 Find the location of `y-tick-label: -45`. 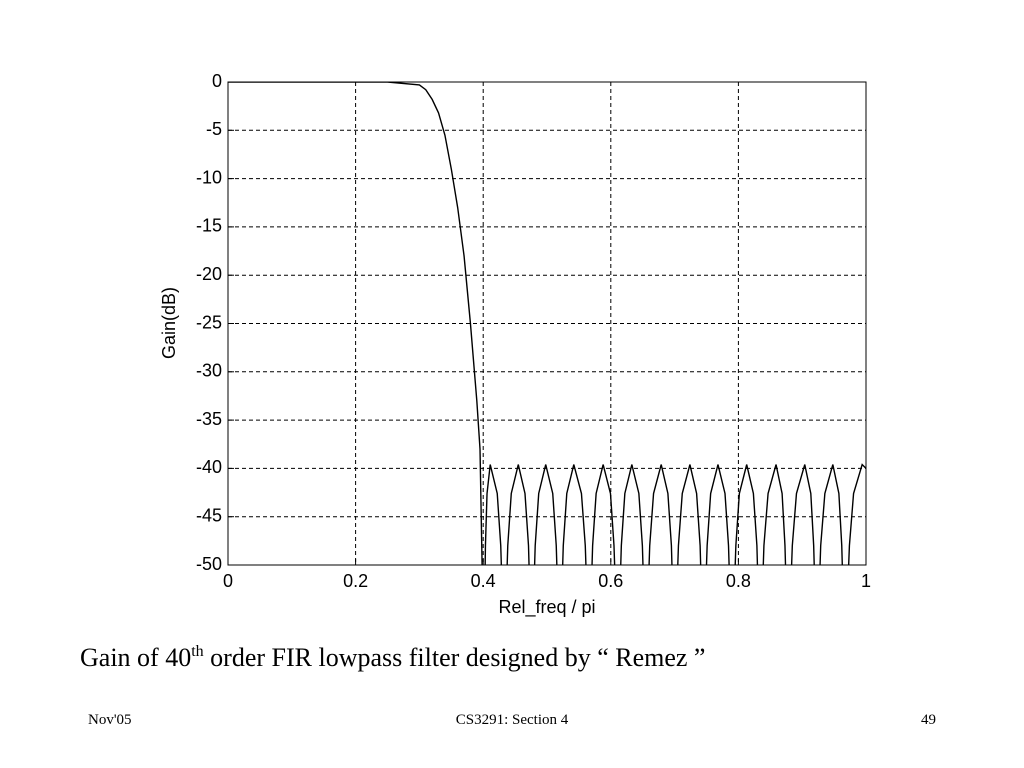

y-tick-label: -45 is located at coordinates (209, 515).